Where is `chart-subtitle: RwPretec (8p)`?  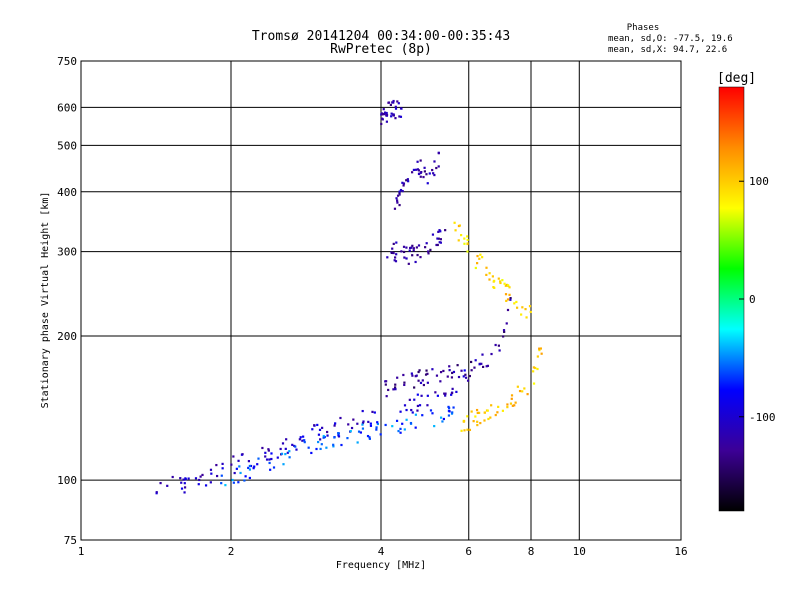 chart-subtitle: RwPretec (8p) is located at coordinates (381, 49).